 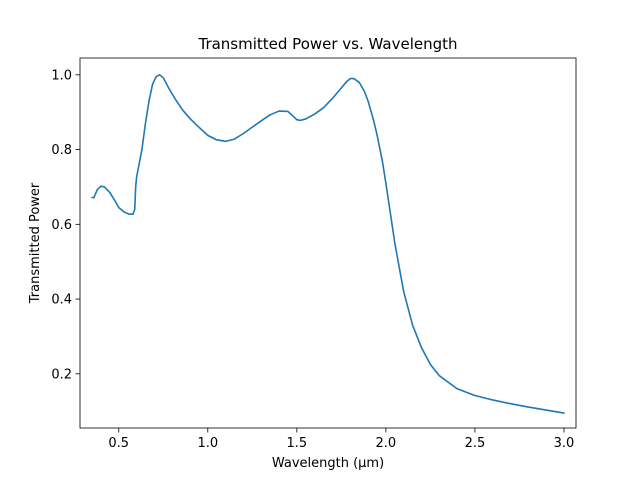 I want to click on x-tick-label: 1.5, so click(x=296, y=443).